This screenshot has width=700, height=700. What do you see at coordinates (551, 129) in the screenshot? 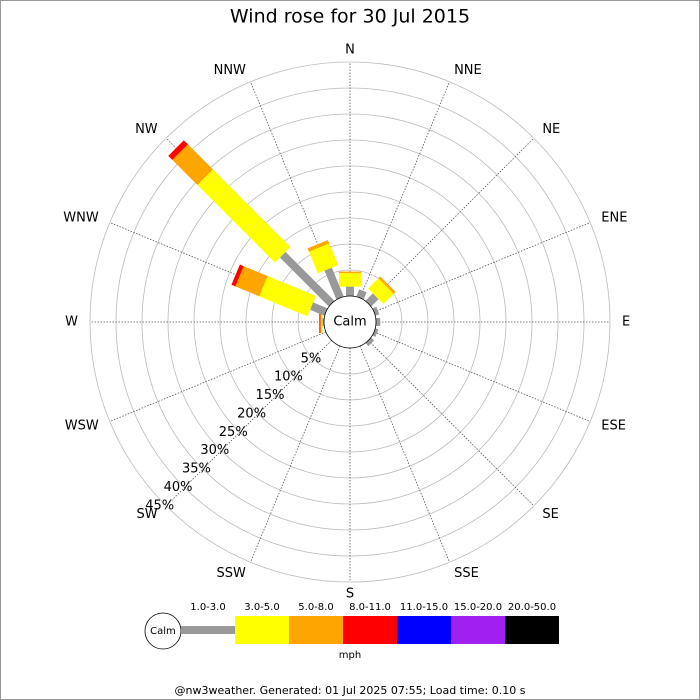
I see `direction-label: NE` at bounding box center [551, 129].